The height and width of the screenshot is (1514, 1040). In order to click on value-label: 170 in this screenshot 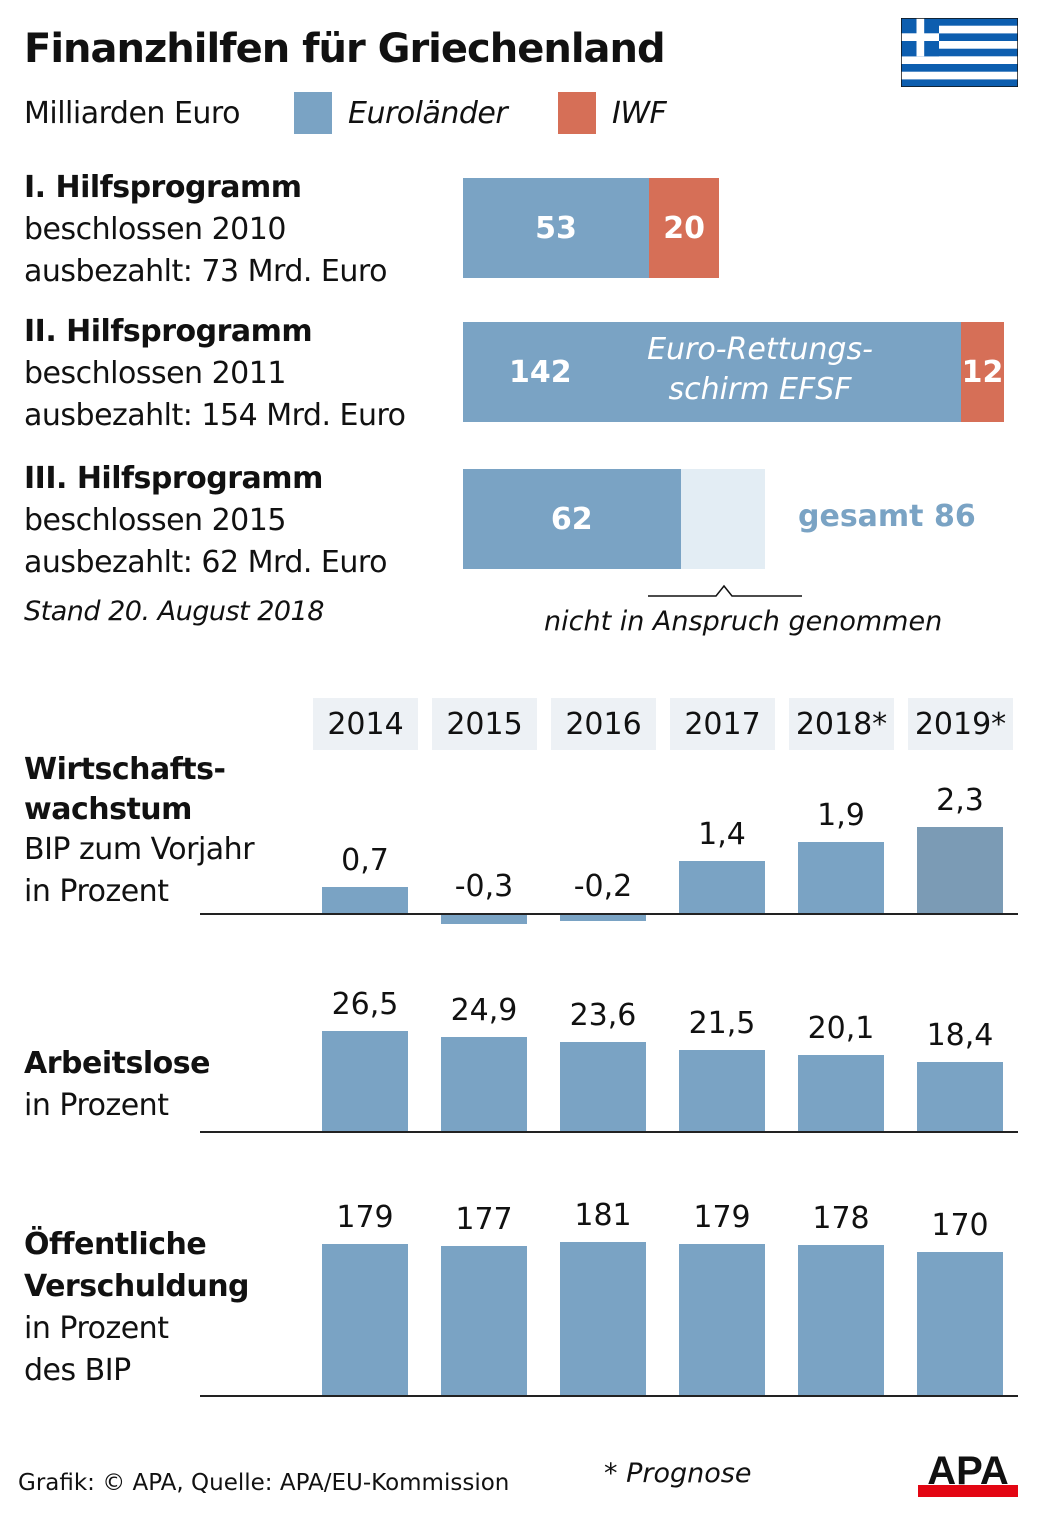, I will do `click(960, 1225)`.